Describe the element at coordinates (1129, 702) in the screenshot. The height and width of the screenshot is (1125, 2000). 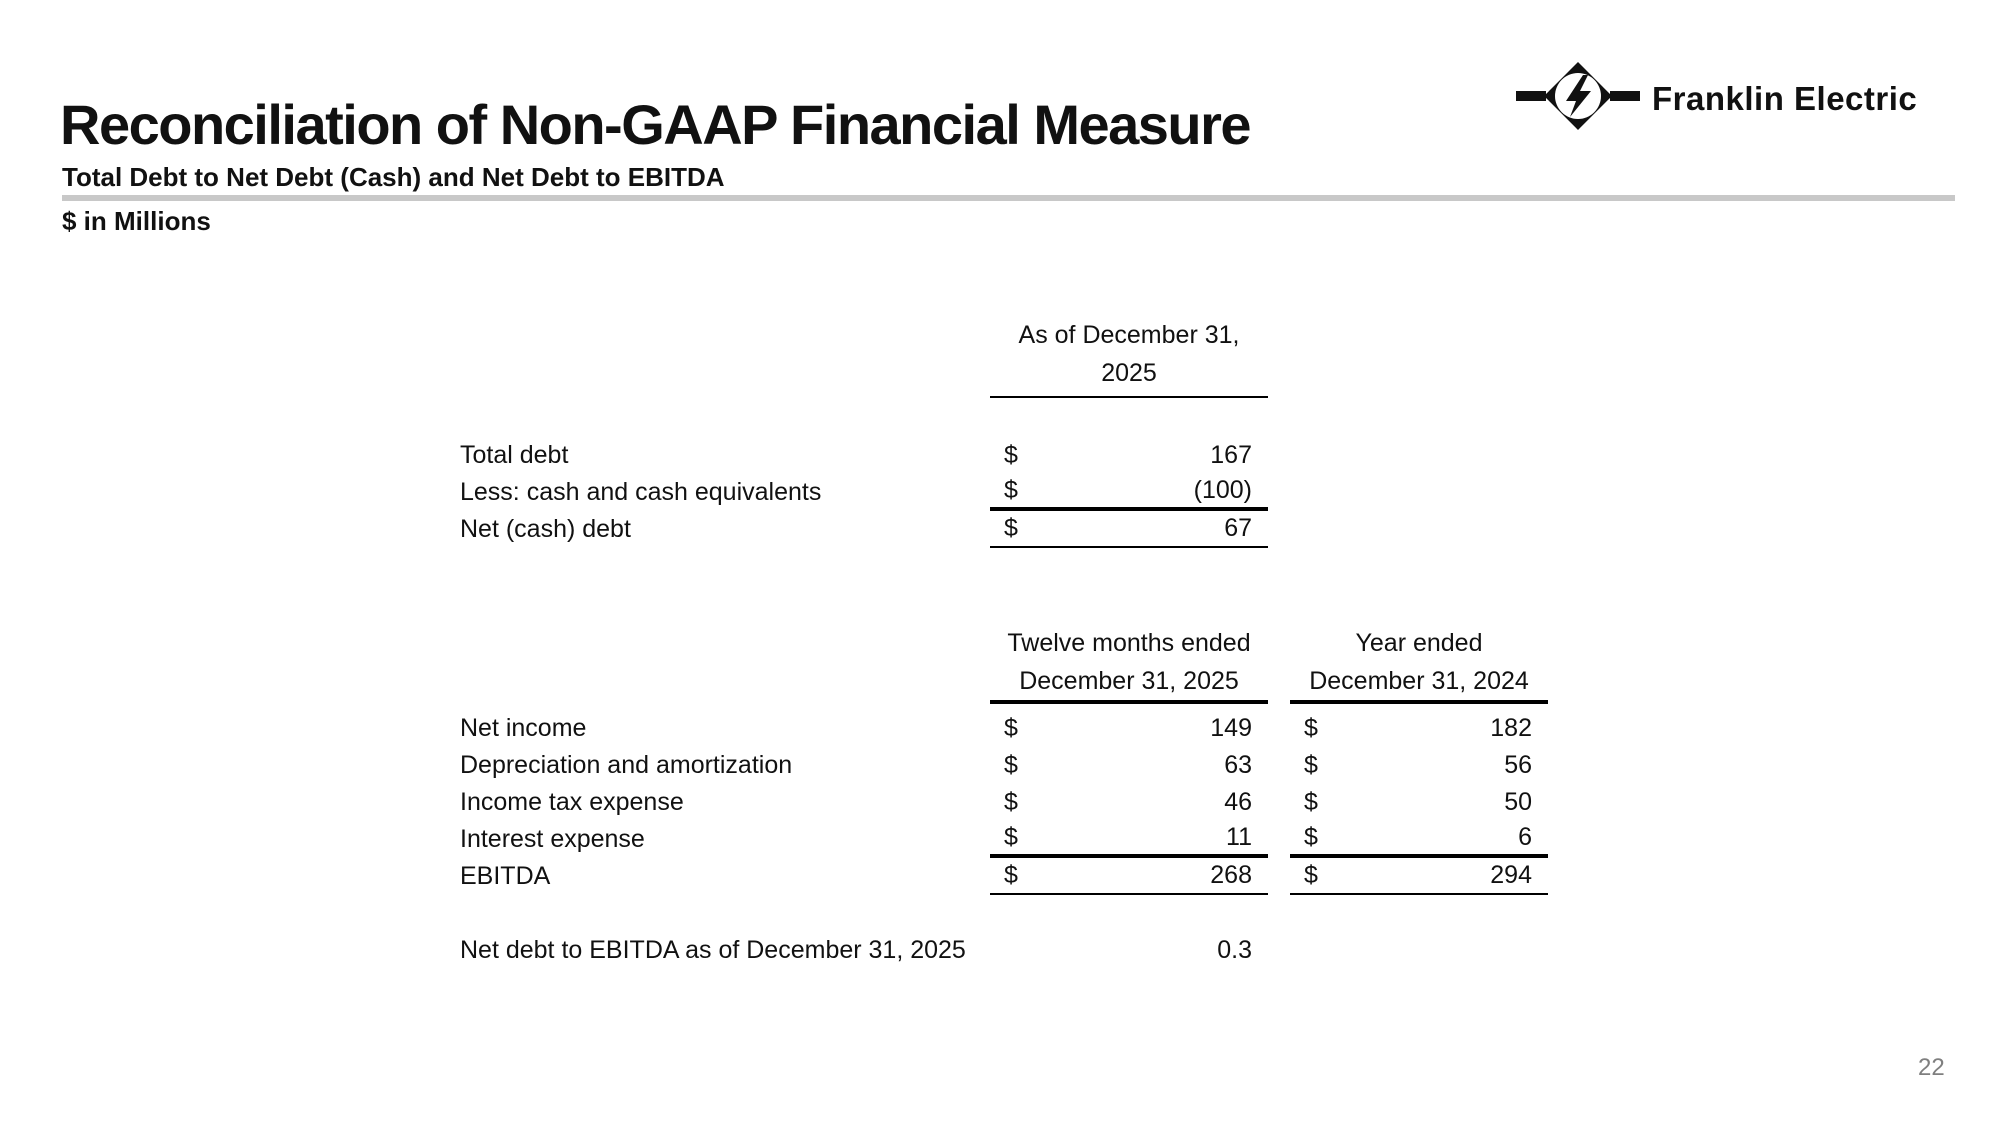
I see `ebitda-col1-header-rule` at that location.